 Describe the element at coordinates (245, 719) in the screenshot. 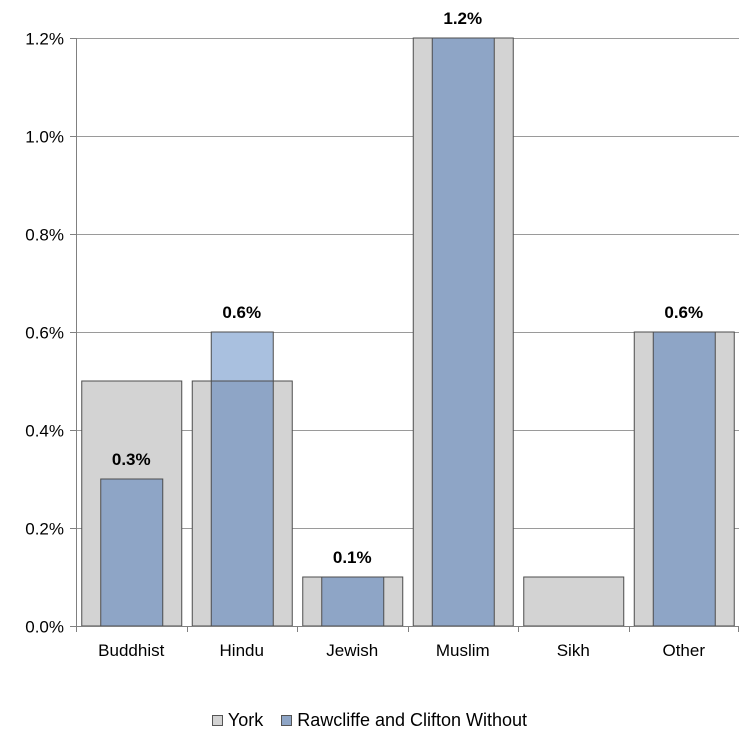

I see `legend-label-york: York` at that location.